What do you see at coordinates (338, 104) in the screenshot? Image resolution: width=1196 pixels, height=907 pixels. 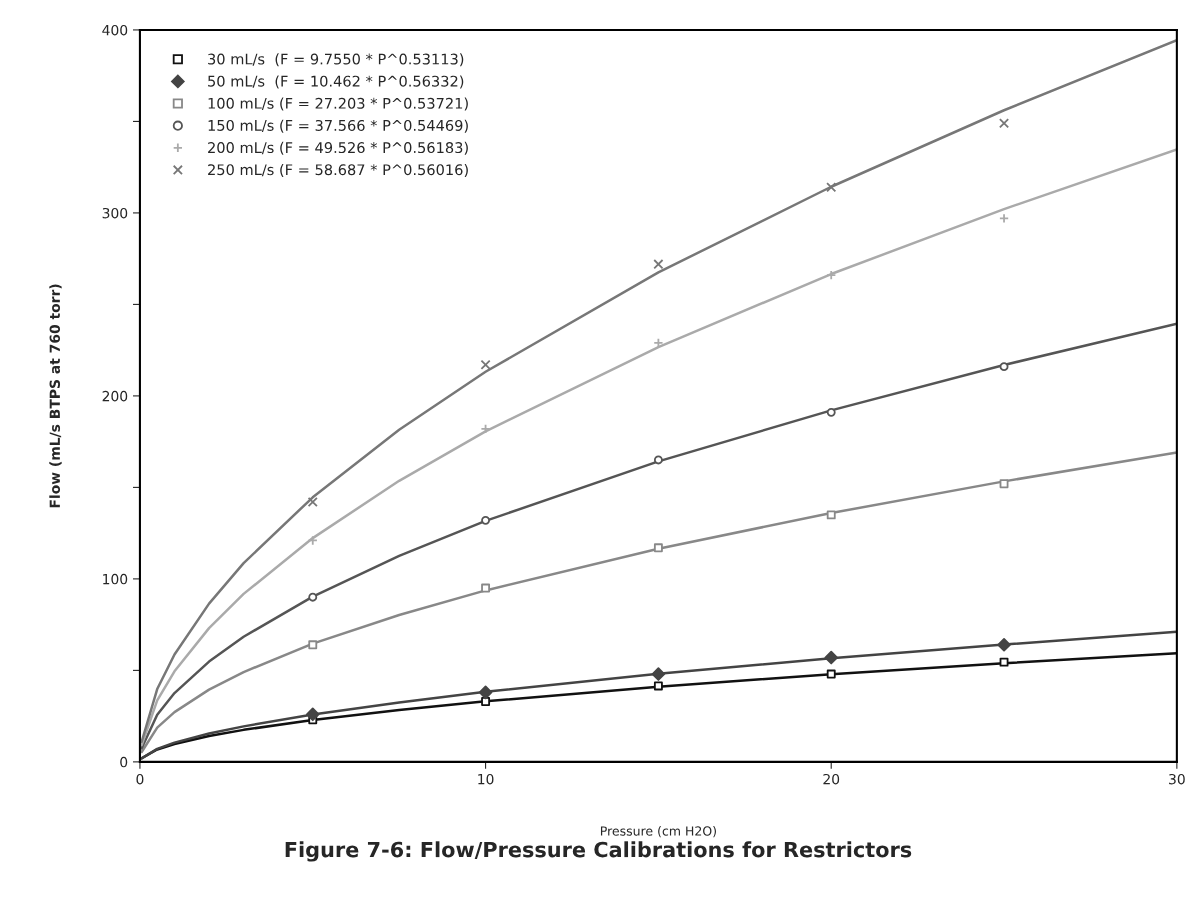 I see `legend-label: 100 mL/s (F = 27.203 * P^0.53721)` at bounding box center [338, 104].